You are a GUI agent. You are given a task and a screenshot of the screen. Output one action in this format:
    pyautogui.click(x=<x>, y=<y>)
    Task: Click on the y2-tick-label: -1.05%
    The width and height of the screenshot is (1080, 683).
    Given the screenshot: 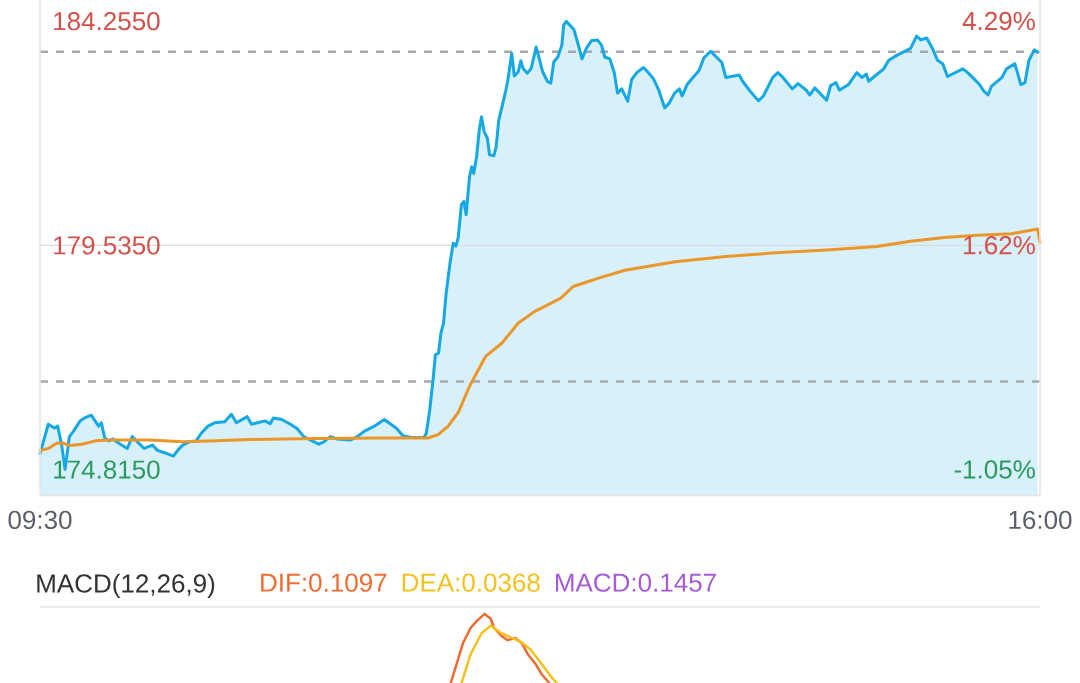 What is the action you would take?
    pyautogui.click(x=994, y=469)
    